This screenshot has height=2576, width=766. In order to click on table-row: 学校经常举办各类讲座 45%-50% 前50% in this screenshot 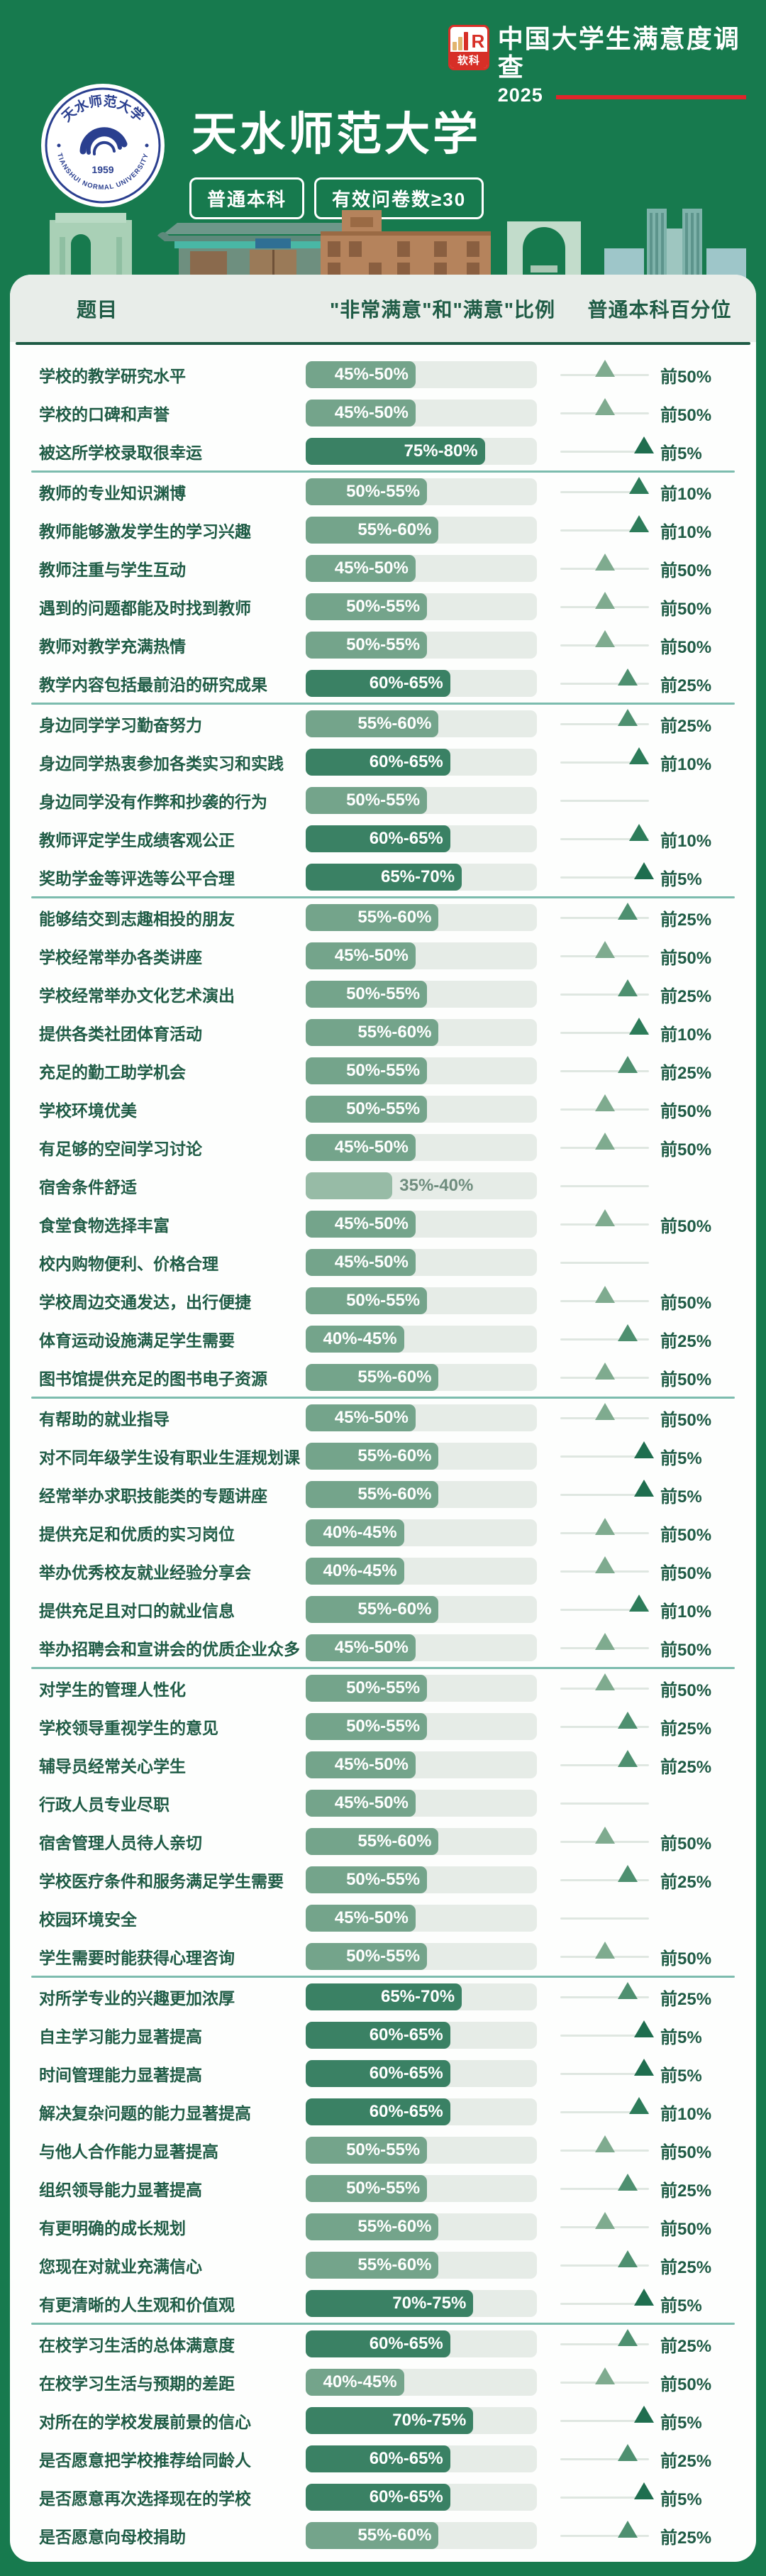, I will do `click(383, 956)`.